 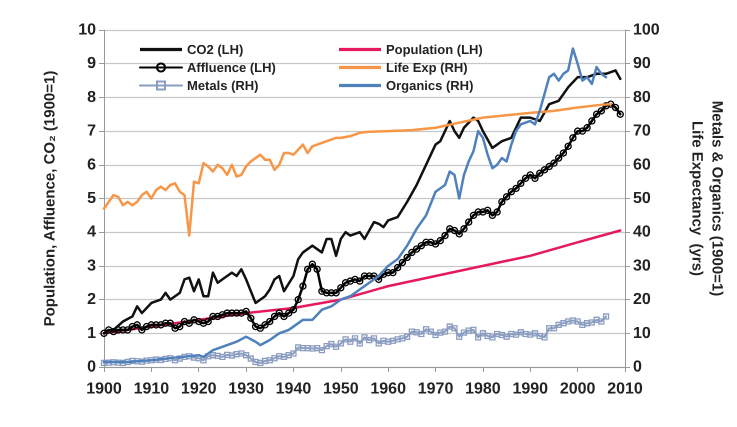 What do you see at coordinates (294, 389) in the screenshot?
I see `x-tick-label: 1940` at bounding box center [294, 389].